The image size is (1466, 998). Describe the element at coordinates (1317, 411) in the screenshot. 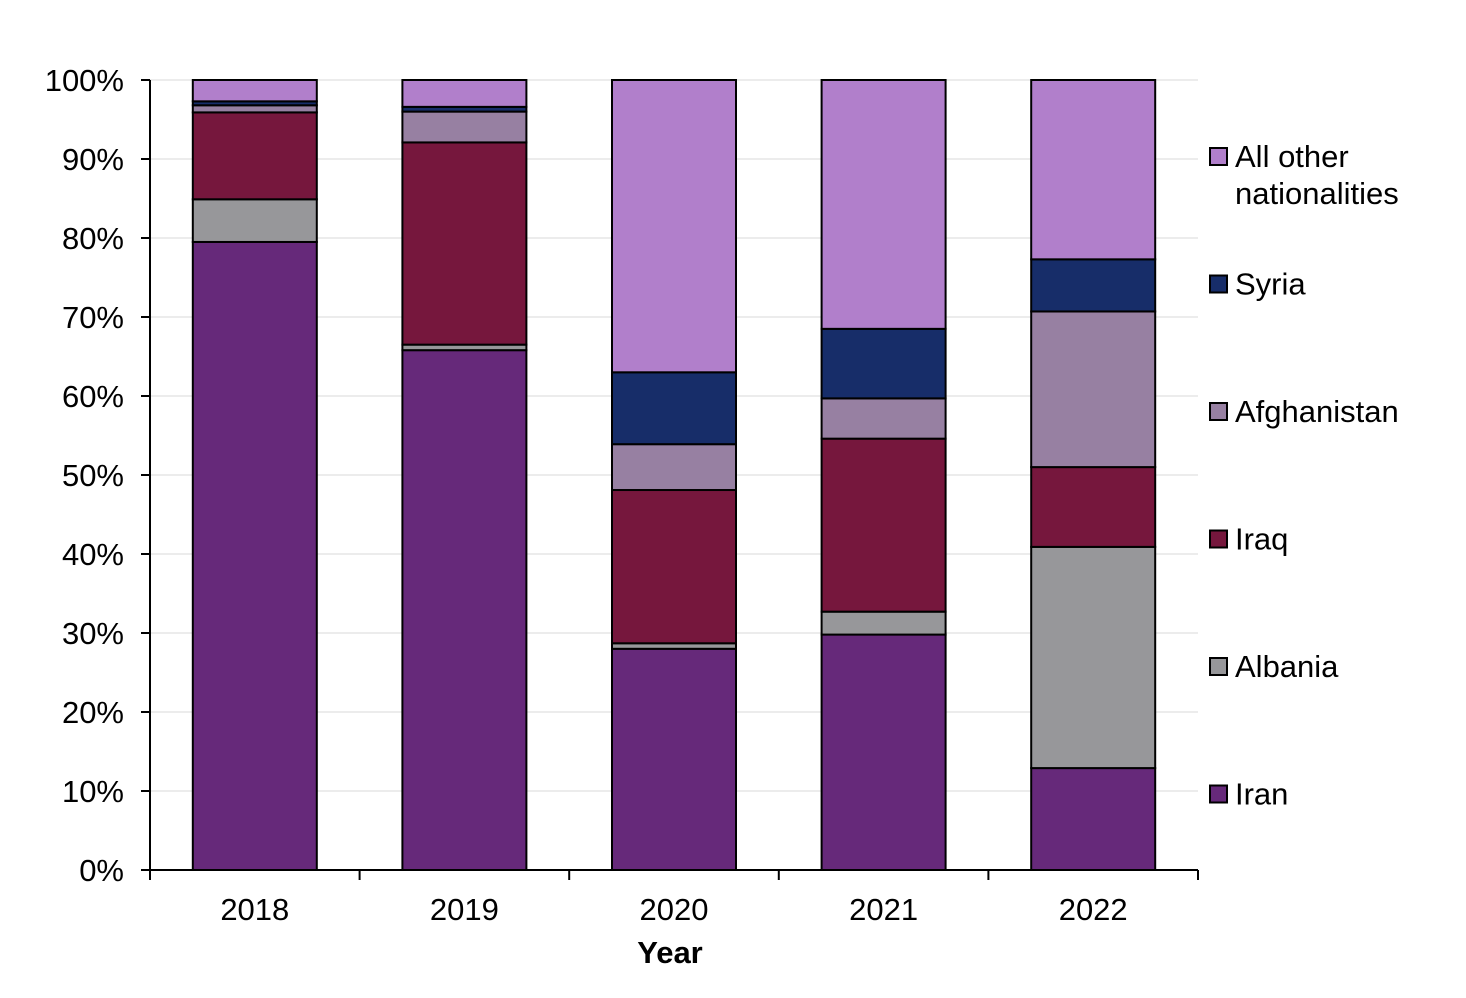

I see `legend-label: Afghanistan` at that location.